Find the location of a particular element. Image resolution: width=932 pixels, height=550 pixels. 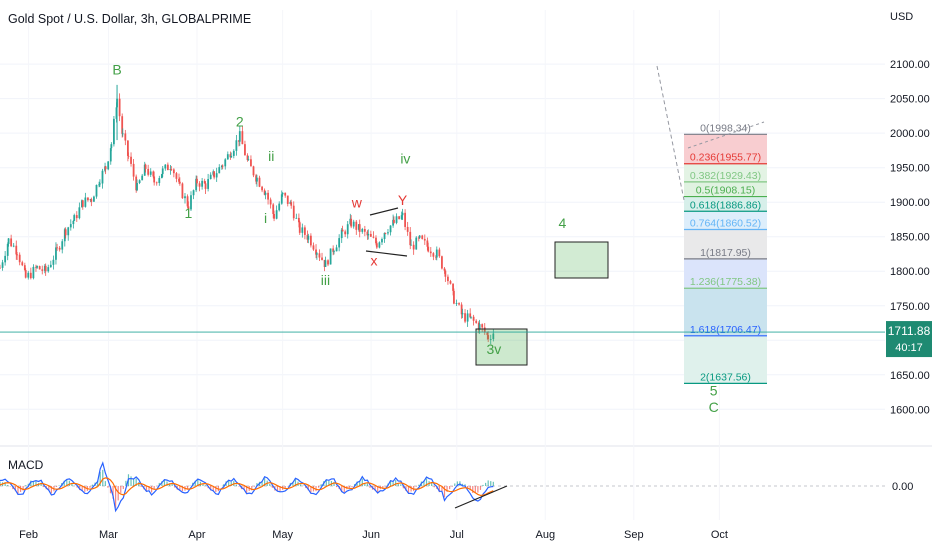

triangle-lower-line is located at coordinates (386, 253).